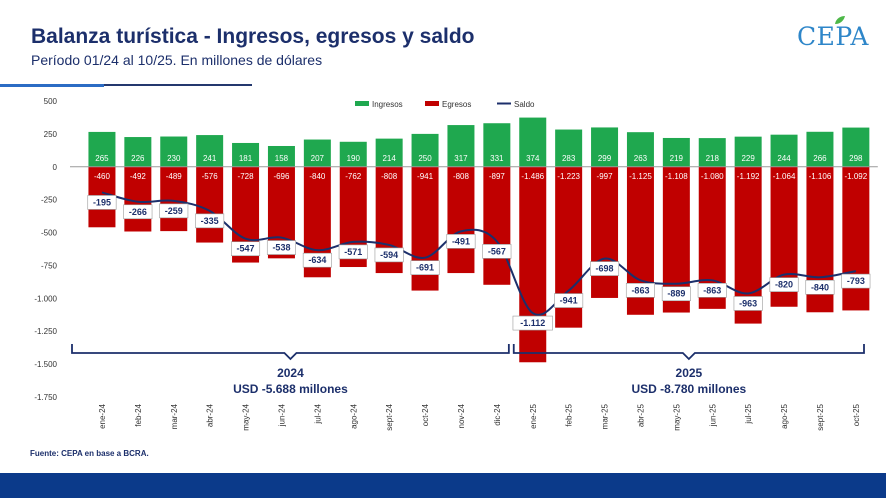 Image resolution: width=886 pixels, height=498 pixels. What do you see at coordinates (456, 104) in the screenshot?
I see `legend-label-egresos: Egresos` at bounding box center [456, 104].